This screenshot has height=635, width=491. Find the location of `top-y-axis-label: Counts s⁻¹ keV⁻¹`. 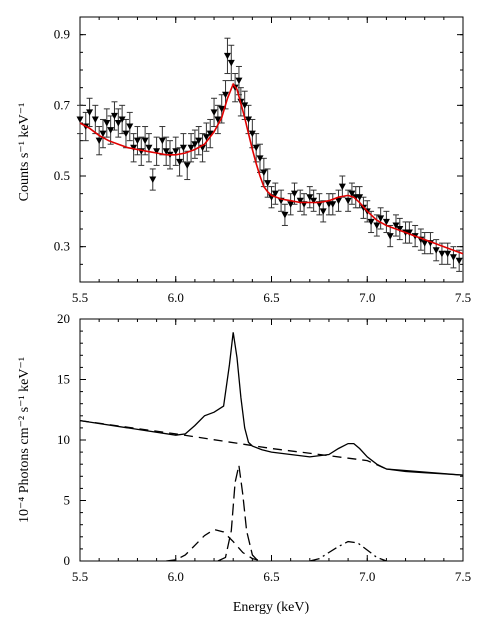

top-y-axis-label: Counts s⁻¹ keV⁻¹ is located at coordinates (24, 152).